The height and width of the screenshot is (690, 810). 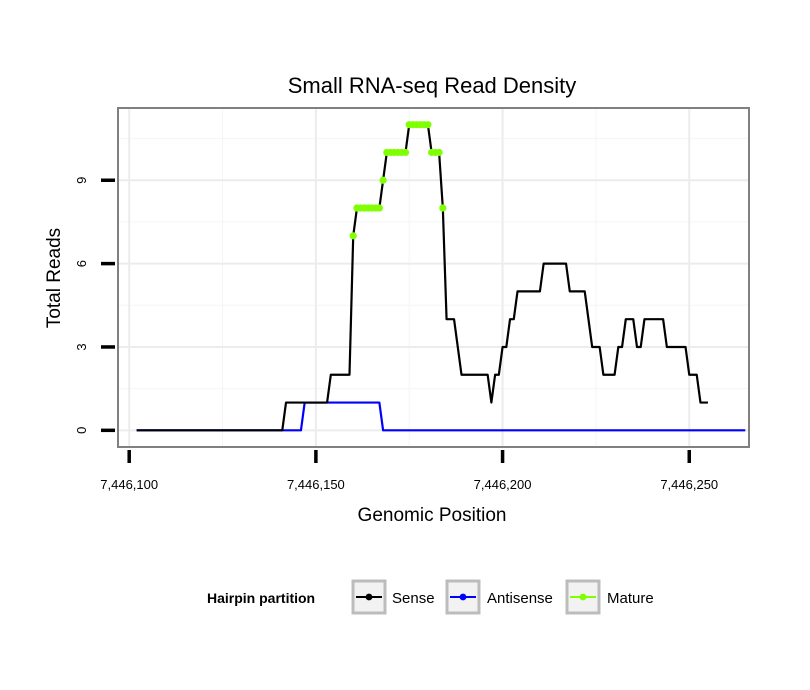 I want to click on x-axis: 7,446,100 7,446,150 7,446,200 7,446,250, so click(x=409, y=471).